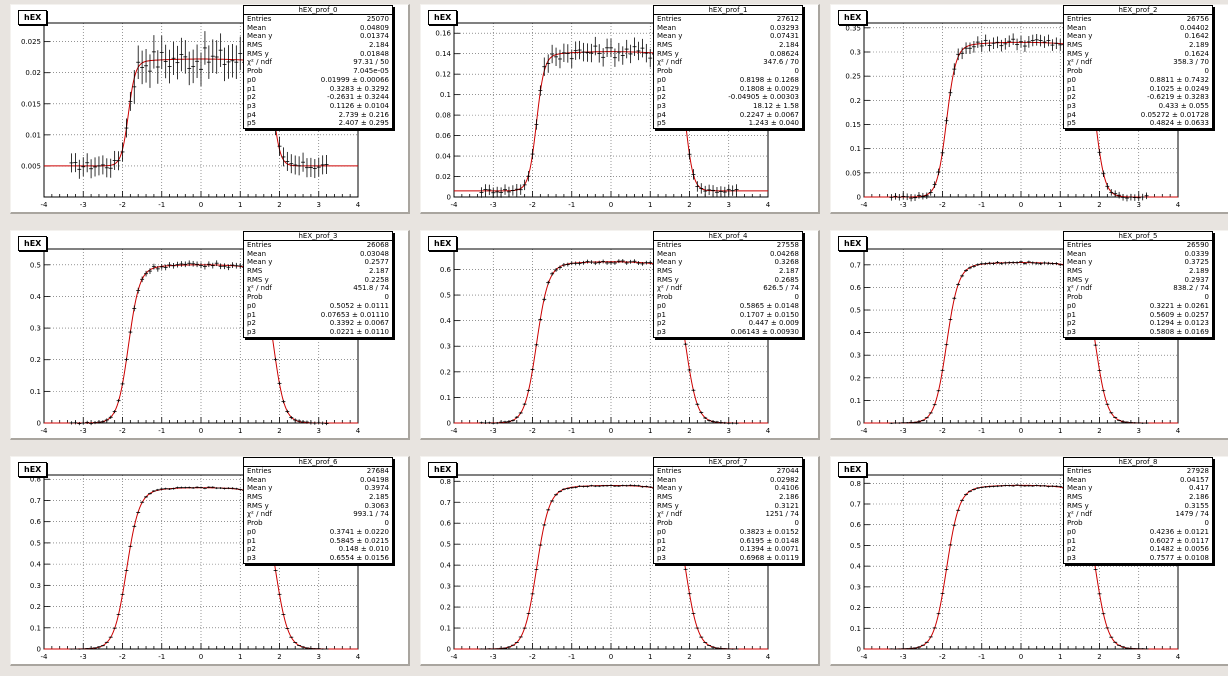 This screenshot has width=1228, height=676. I want to click on stats-row: p4 2.739 ± 0.216, so click(318, 115).